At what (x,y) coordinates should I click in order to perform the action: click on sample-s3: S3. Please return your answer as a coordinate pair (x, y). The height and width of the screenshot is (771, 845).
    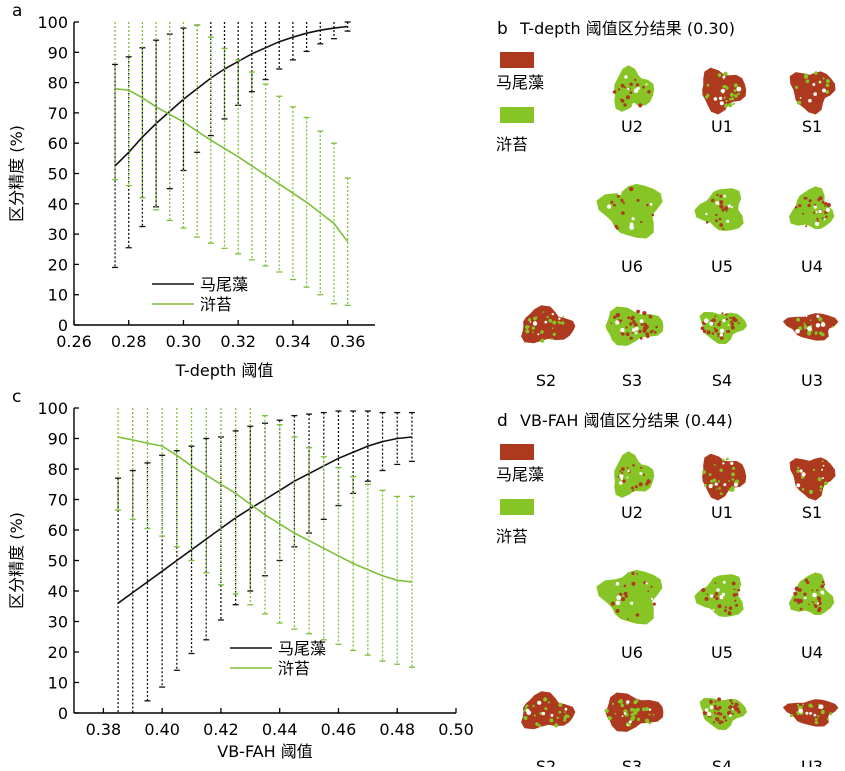
    Looking at the image, I should click on (634, 348).